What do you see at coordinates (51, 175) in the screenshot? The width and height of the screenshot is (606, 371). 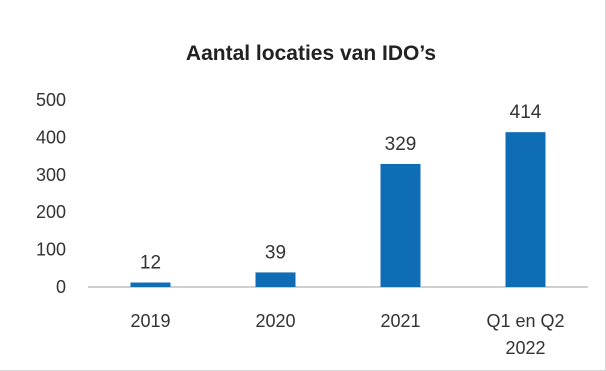 I see `y-tick-label: 300` at bounding box center [51, 175].